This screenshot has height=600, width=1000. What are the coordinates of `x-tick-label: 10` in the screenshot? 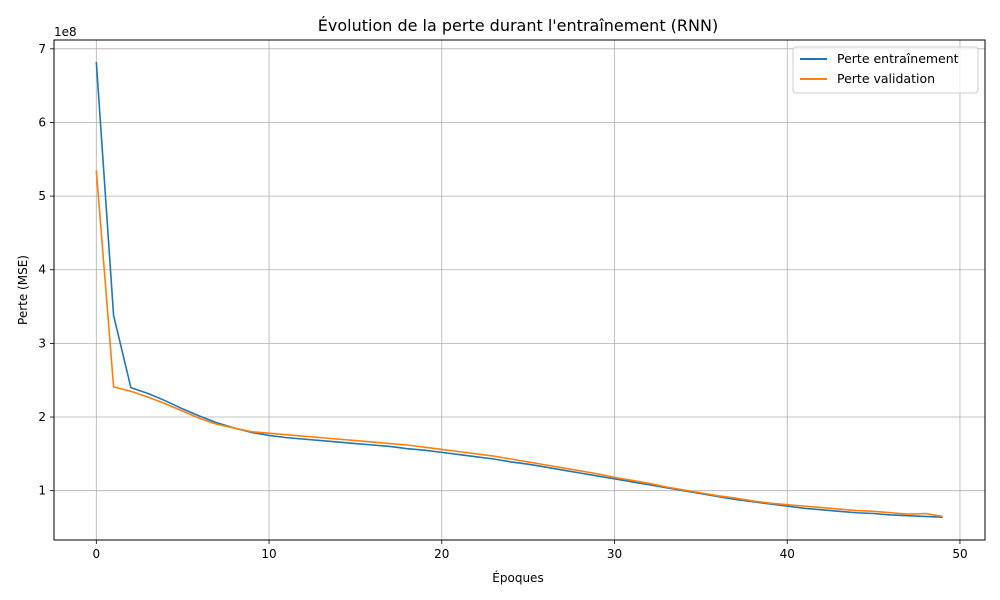 It's located at (268, 554).